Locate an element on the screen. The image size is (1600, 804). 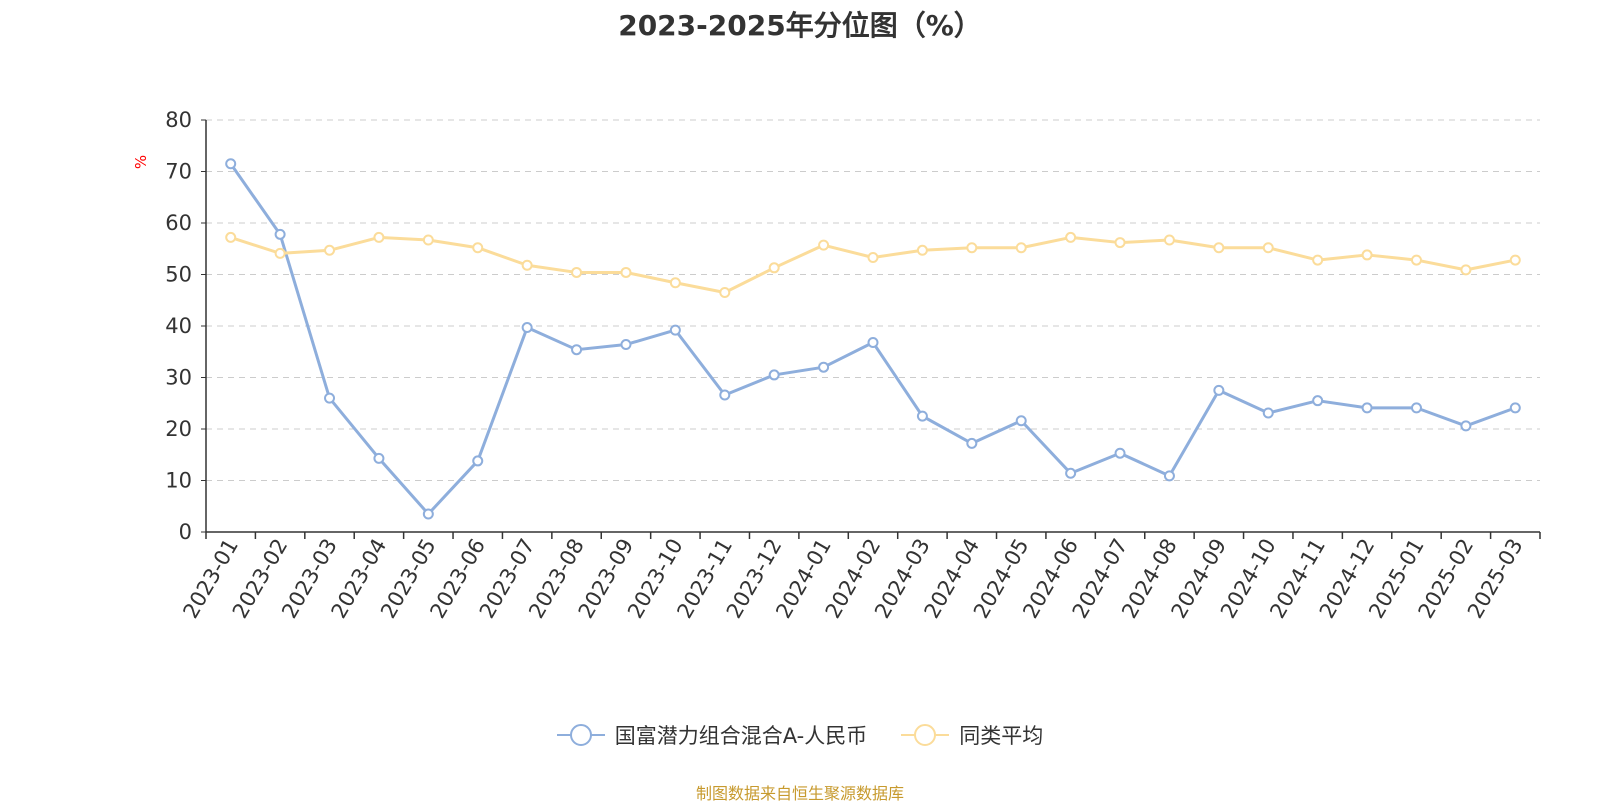
legend-item-fund: 国富潜力组合混合A-人民币 is located at coordinates (712, 735).